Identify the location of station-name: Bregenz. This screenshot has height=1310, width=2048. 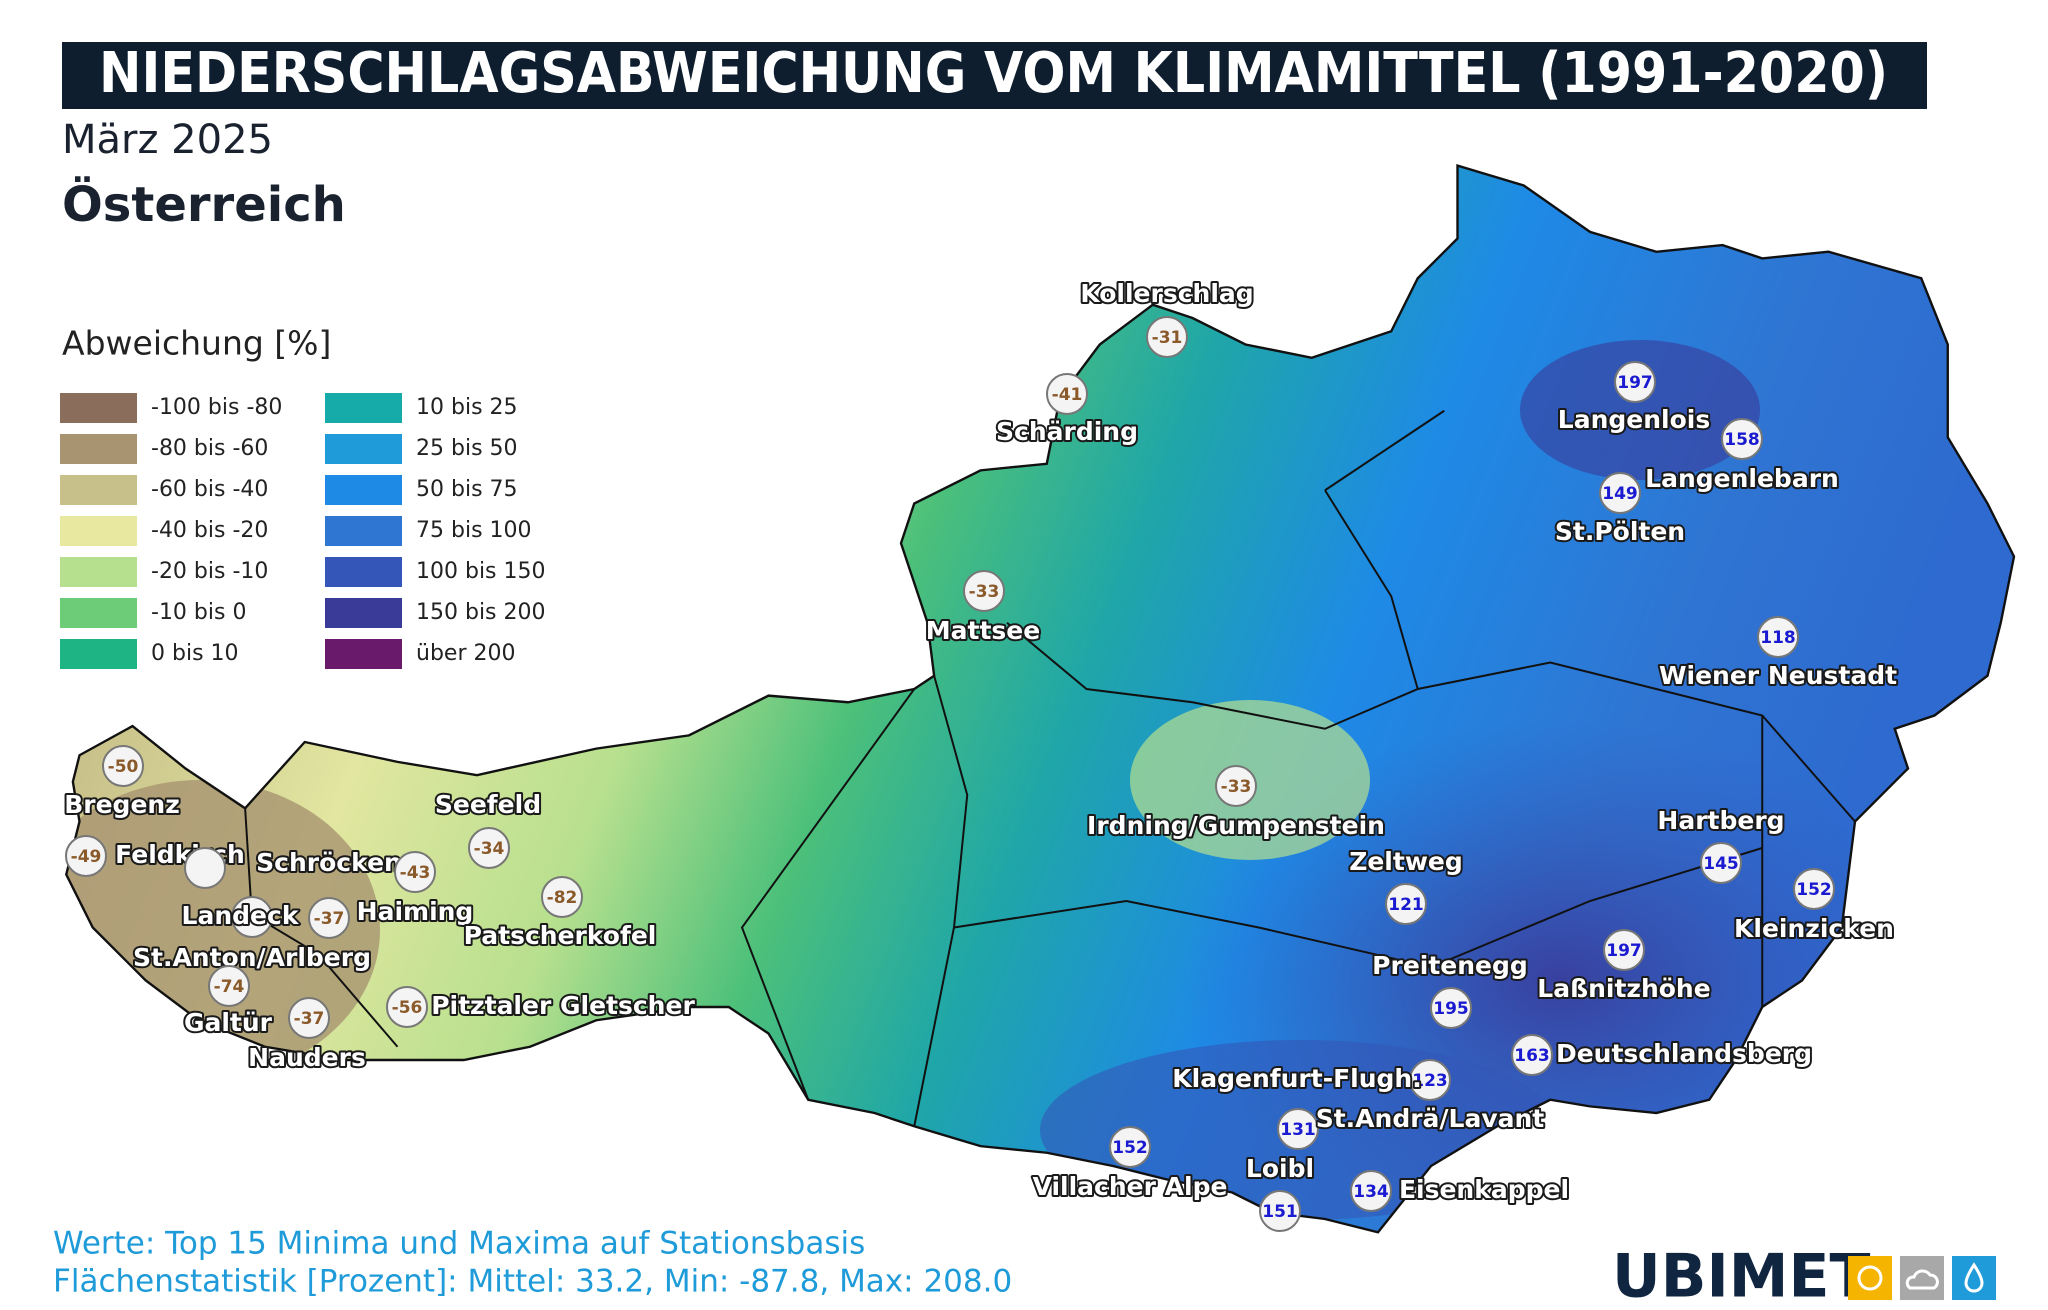
(122, 804).